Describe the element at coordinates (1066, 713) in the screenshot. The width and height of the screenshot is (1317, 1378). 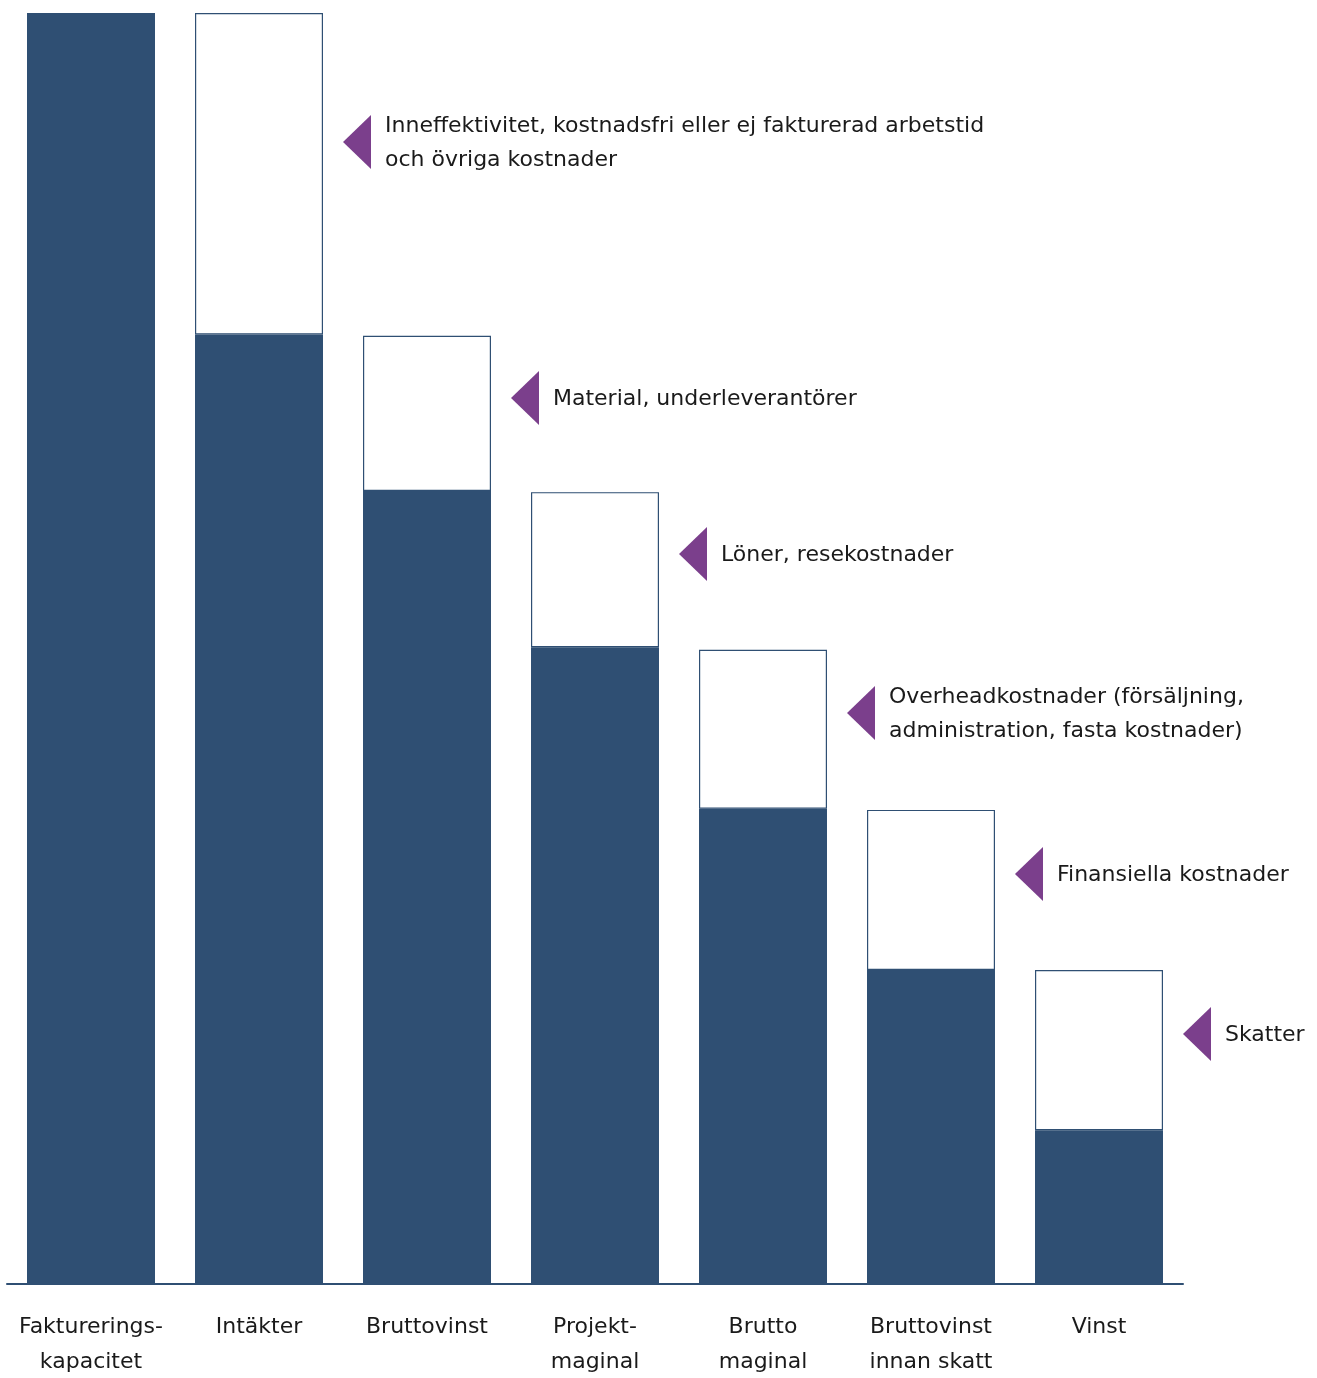
I see `annotation: Overheadkostnader (försäljning, administration, fasta kostnader)` at that location.